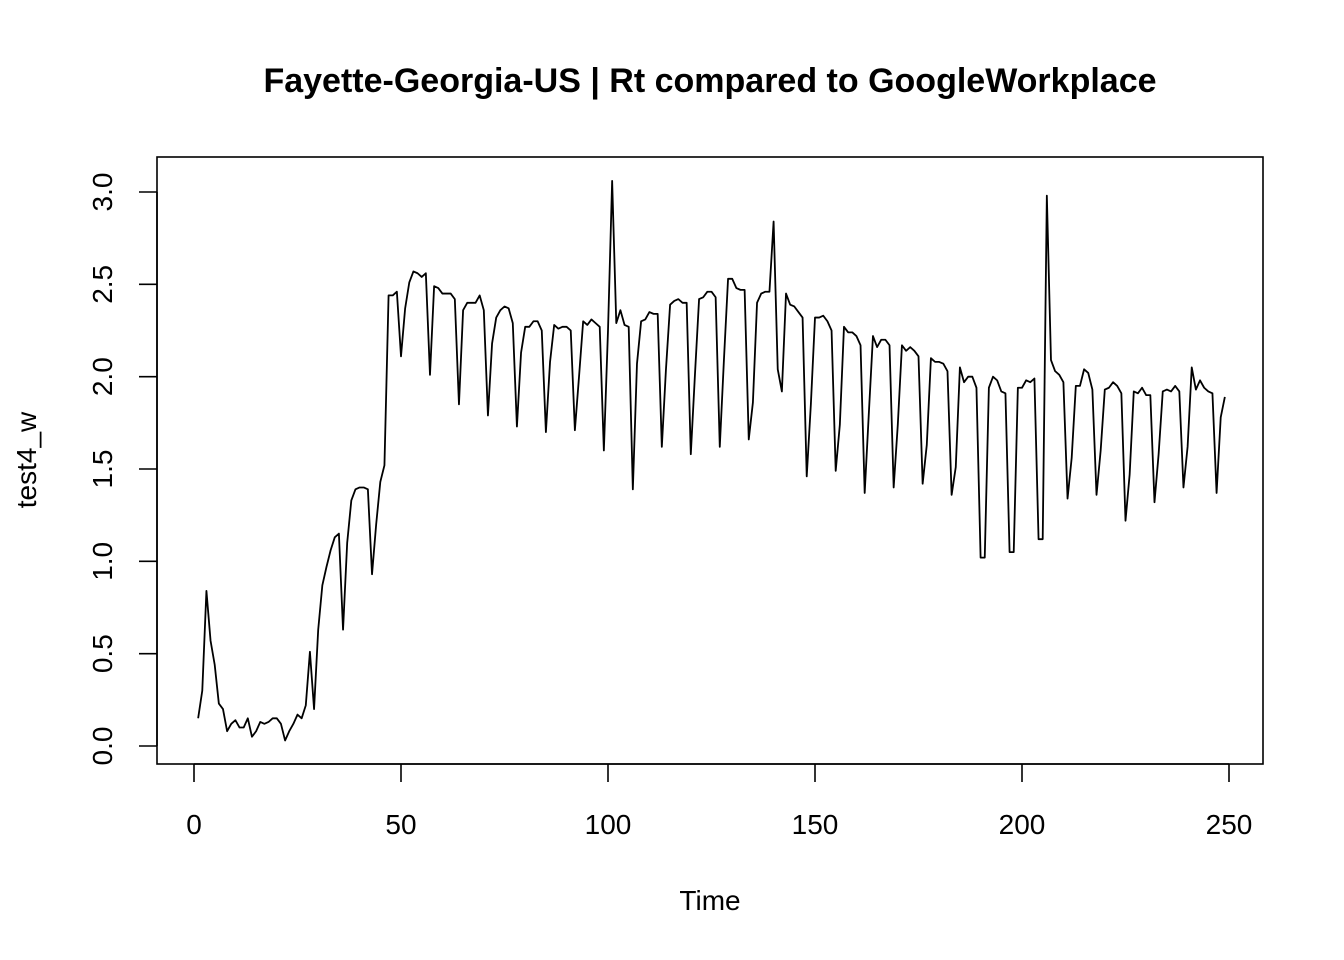 The width and height of the screenshot is (1344, 960). What do you see at coordinates (122, 469) in the screenshot?
I see `y-axis: 0.0 0.5 1.0 1.5 2.0 2.5 3.0` at bounding box center [122, 469].